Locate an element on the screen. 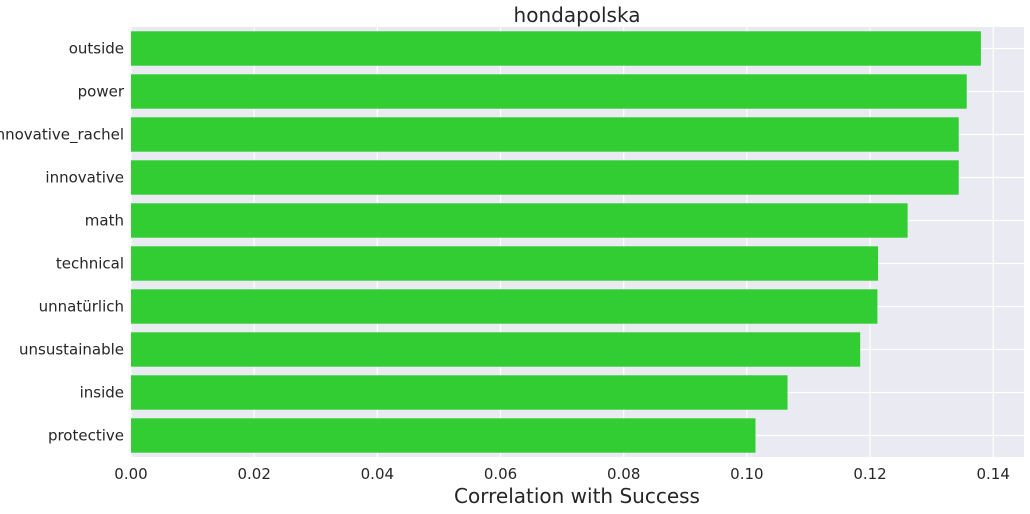 This screenshot has height=514, width=1030. bar-protective is located at coordinates (443, 435).